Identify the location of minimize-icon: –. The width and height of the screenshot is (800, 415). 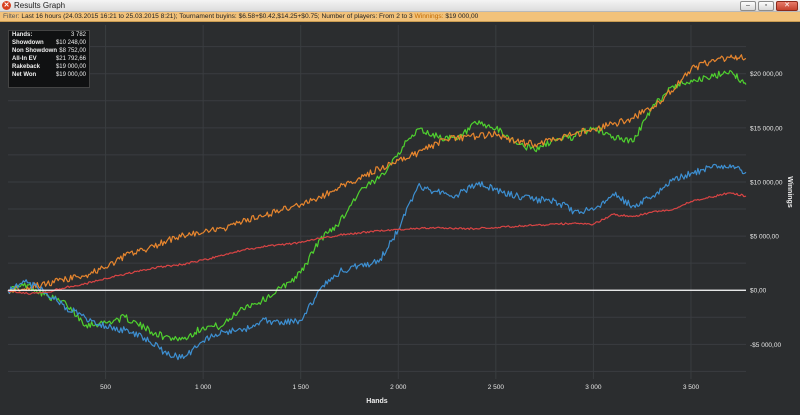
(748, 6).